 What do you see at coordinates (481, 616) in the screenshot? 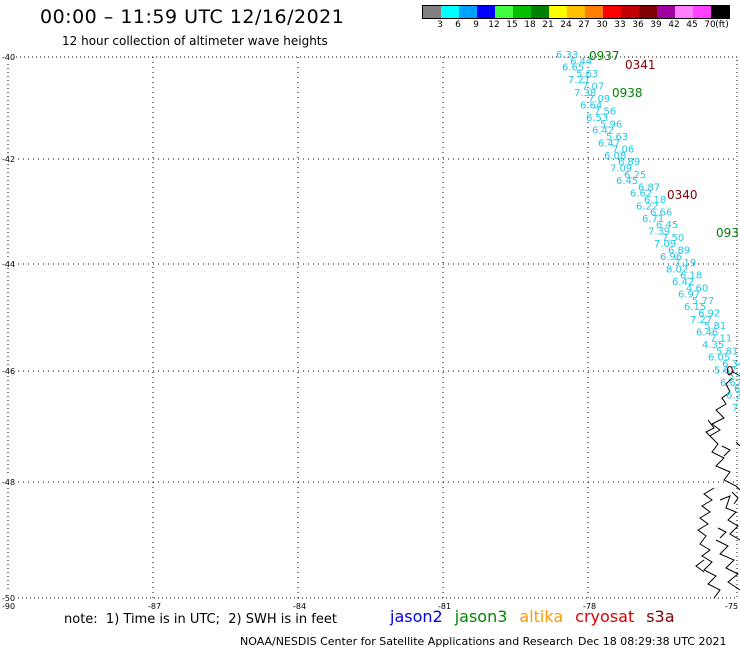
I see `mission-jason3: jason3` at bounding box center [481, 616].